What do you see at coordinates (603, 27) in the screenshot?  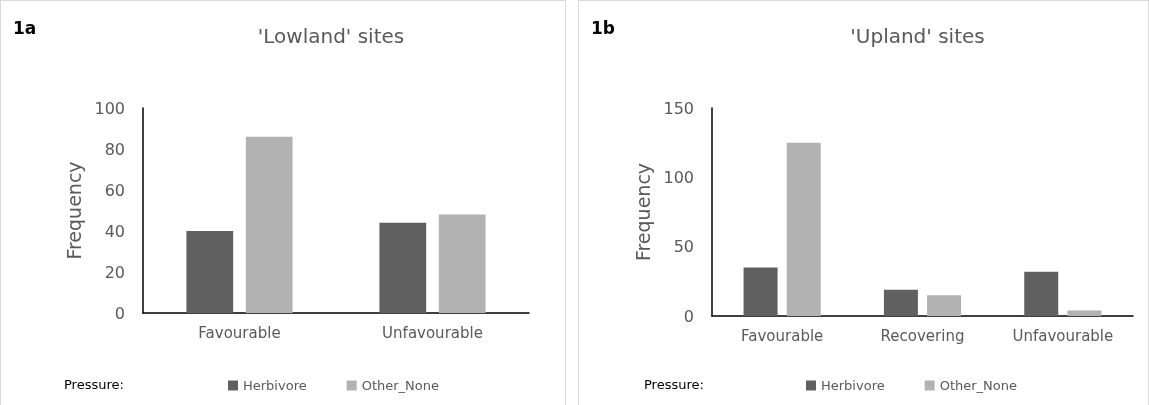 I see `text: 1b` at bounding box center [603, 27].